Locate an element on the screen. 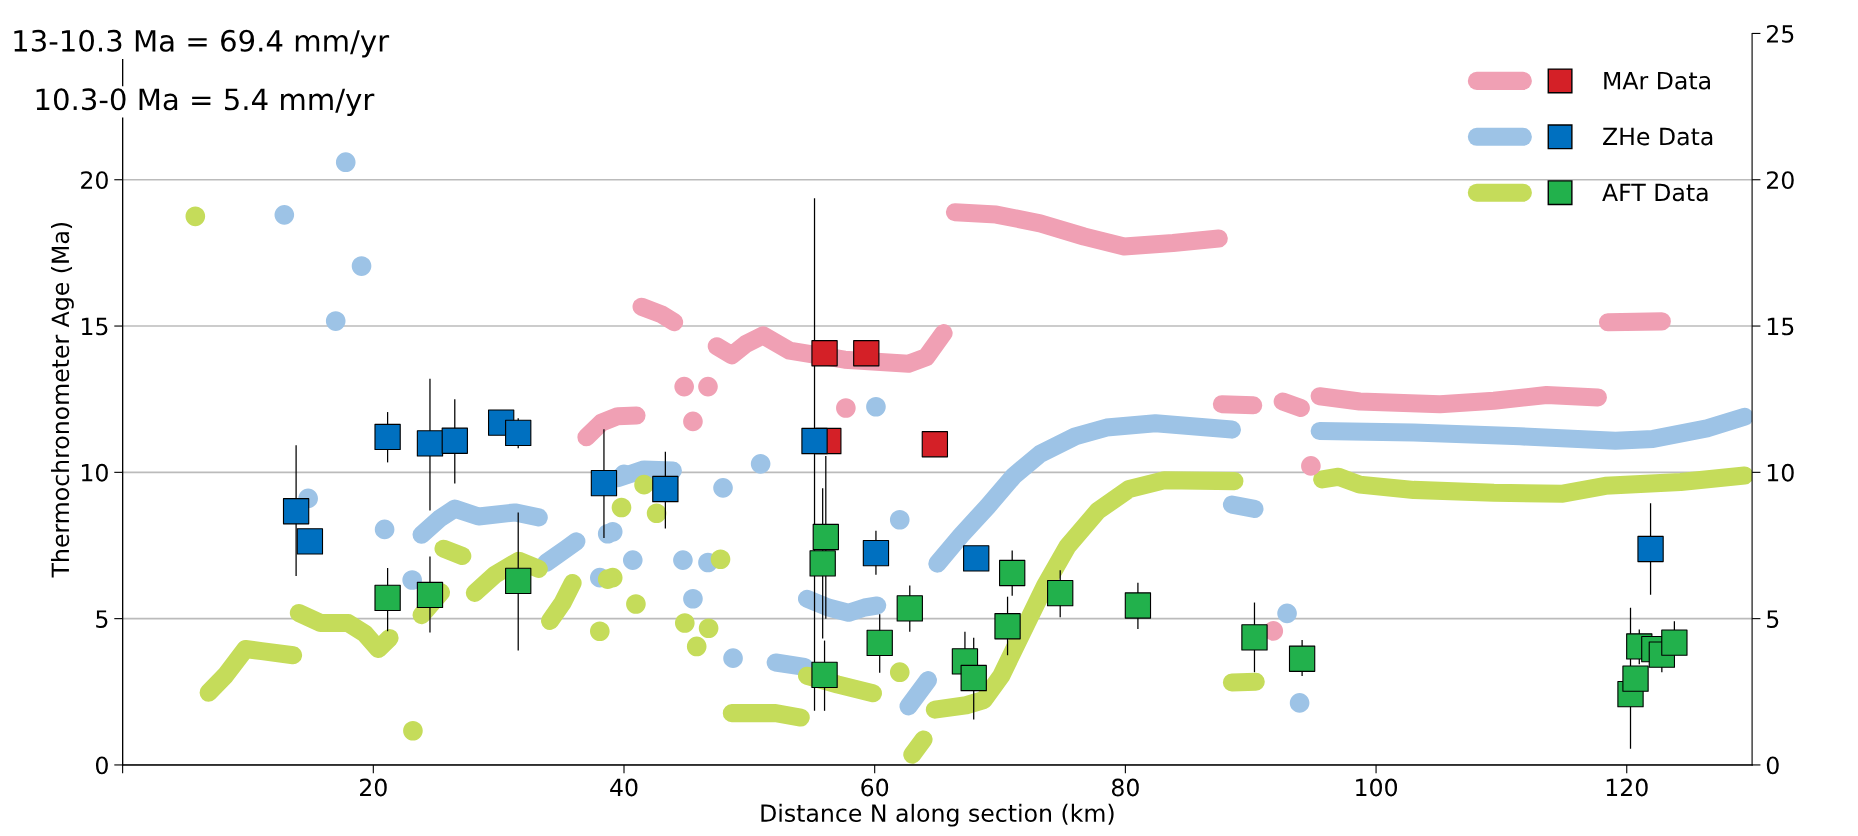  x-tick-label: 40 is located at coordinates (624, 787).